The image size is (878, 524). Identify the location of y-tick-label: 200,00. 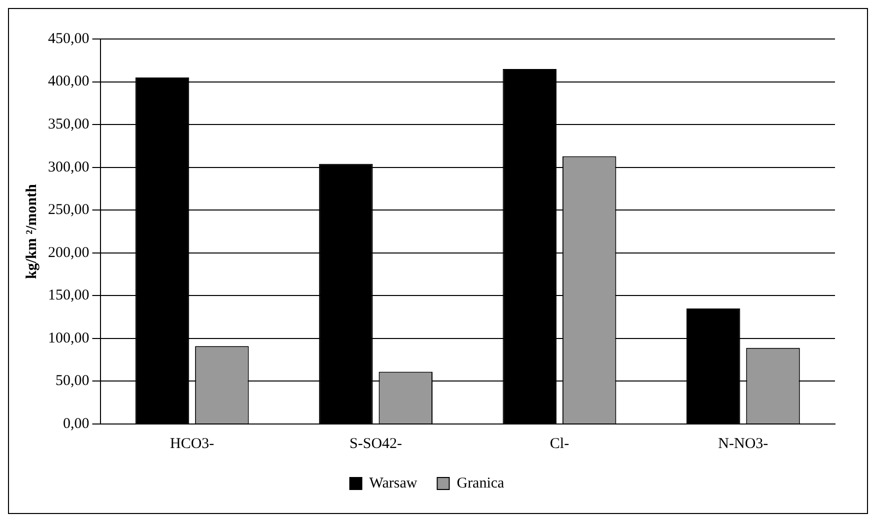
(69, 252).